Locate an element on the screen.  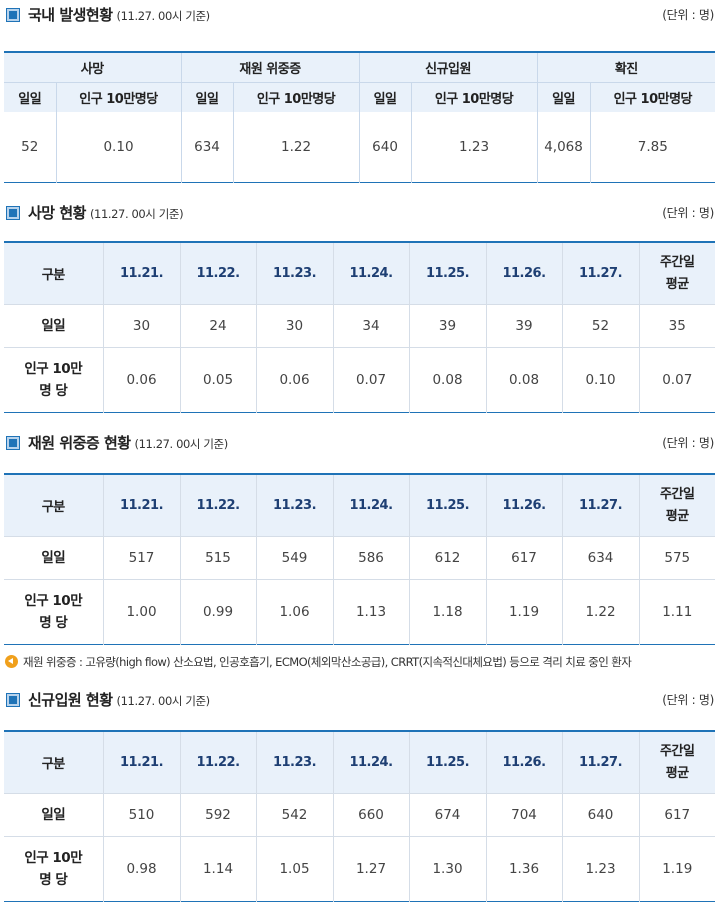
table-cell: 1.05 is located at coordinates (294, 869).